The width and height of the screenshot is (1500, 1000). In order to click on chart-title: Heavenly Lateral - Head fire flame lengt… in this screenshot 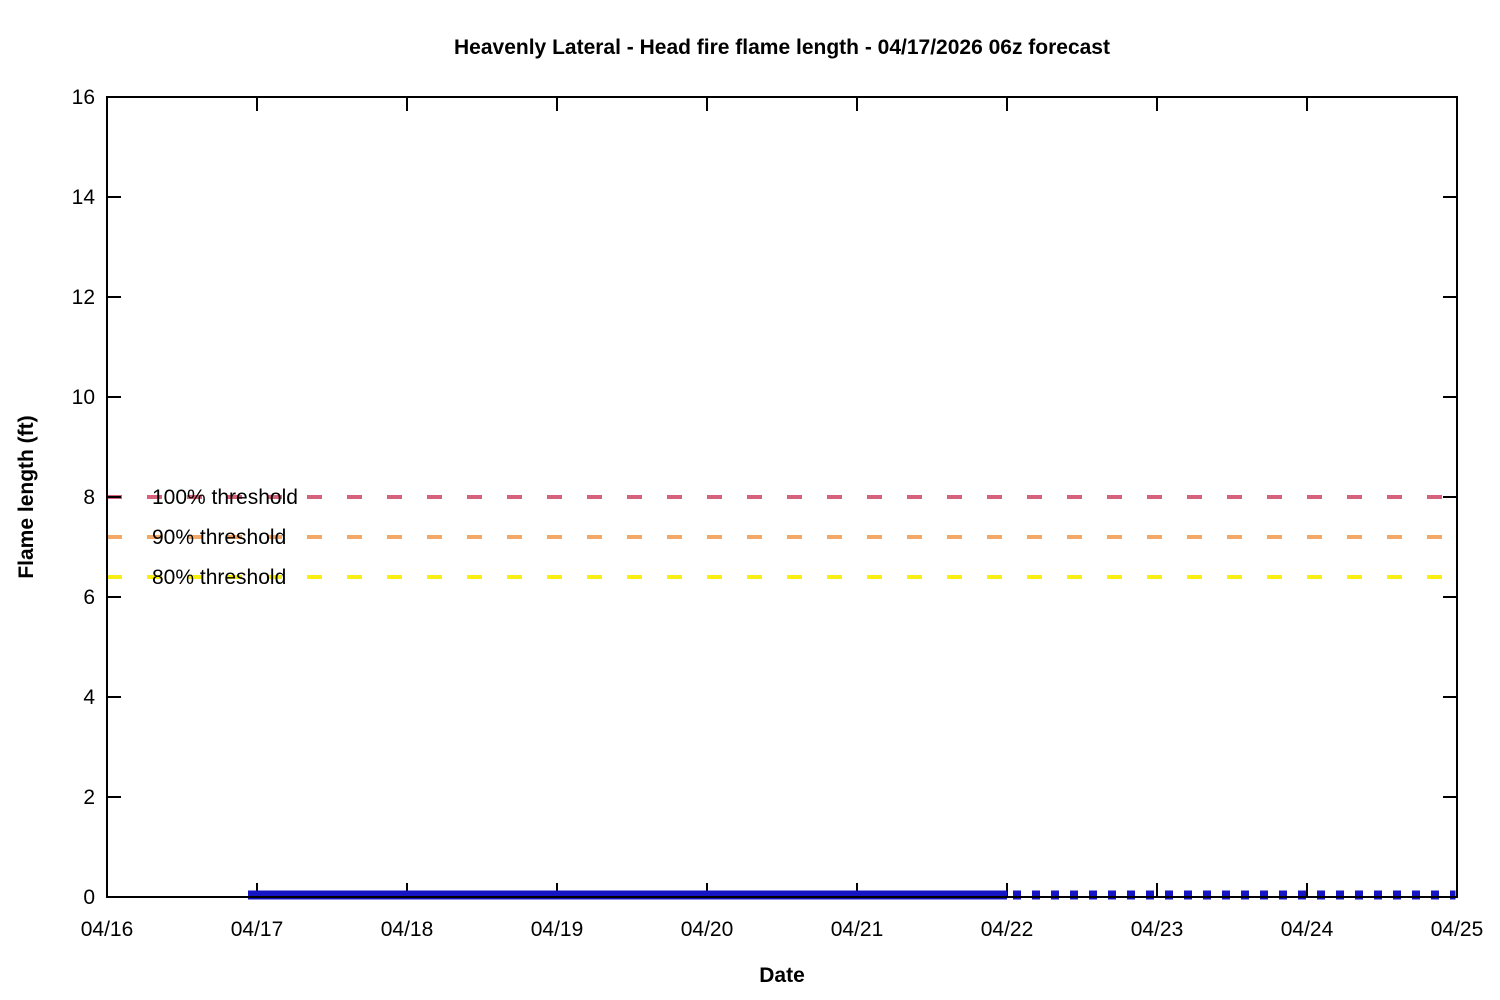, I will do `click(782, 47)`.